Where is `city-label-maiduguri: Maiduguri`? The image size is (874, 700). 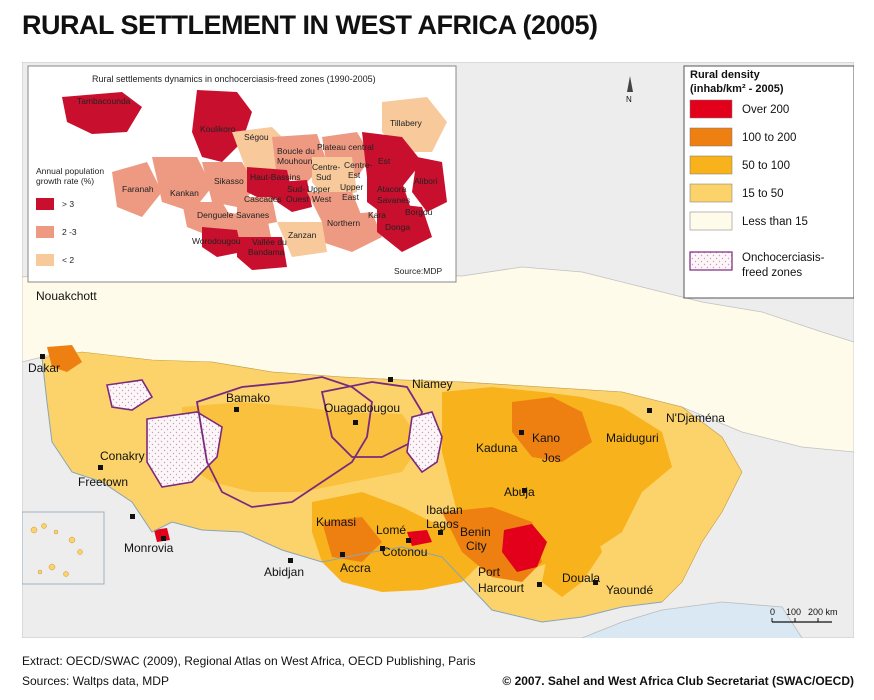 city-label-maiduguri: Maiduguri is located at coordinates (632, 438).